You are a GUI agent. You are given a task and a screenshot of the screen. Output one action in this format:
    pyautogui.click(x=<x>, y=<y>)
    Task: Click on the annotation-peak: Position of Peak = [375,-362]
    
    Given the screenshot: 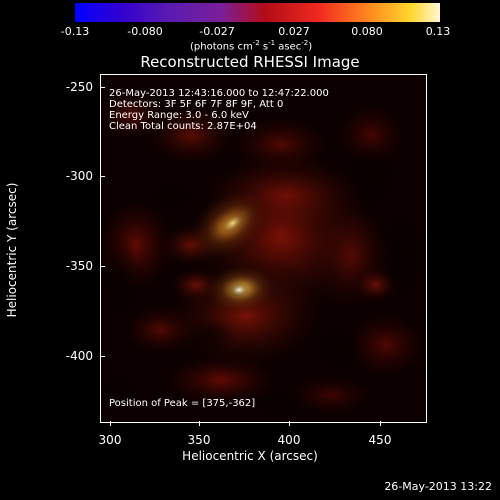 What is the action you would take?
    pyautogui.click(x=182, y=403)
    